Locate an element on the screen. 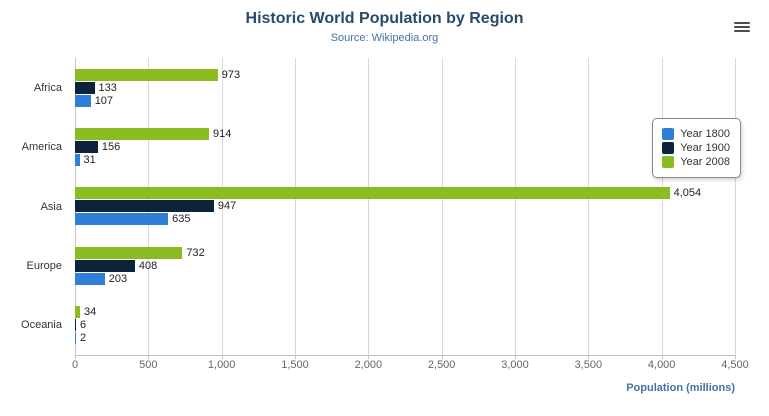 This screenshot has width=769, height=416. bar-value-label: 133 is located at coordinates (107, 87).